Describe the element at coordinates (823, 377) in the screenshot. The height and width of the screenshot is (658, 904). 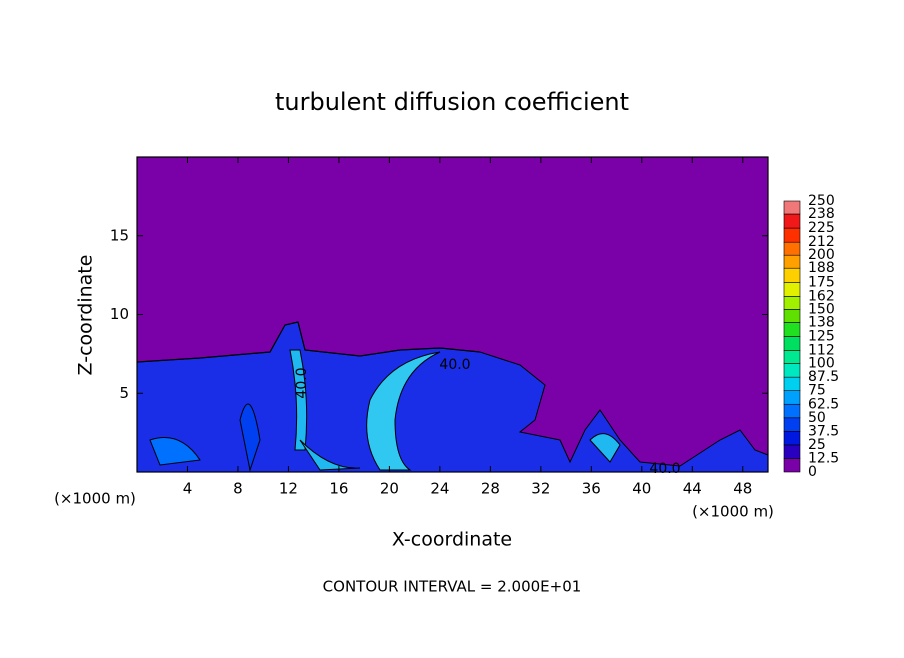
I see `colorbar-label: 87.5` at that location.